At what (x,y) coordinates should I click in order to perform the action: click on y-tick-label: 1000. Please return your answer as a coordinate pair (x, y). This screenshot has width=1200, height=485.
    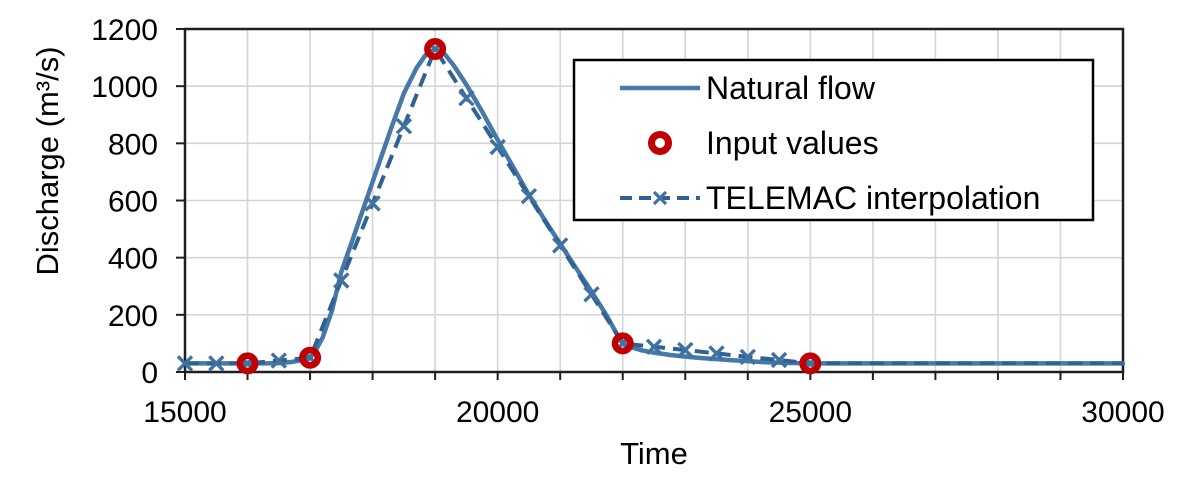
    Looking at the image, I should click on (124, 87).